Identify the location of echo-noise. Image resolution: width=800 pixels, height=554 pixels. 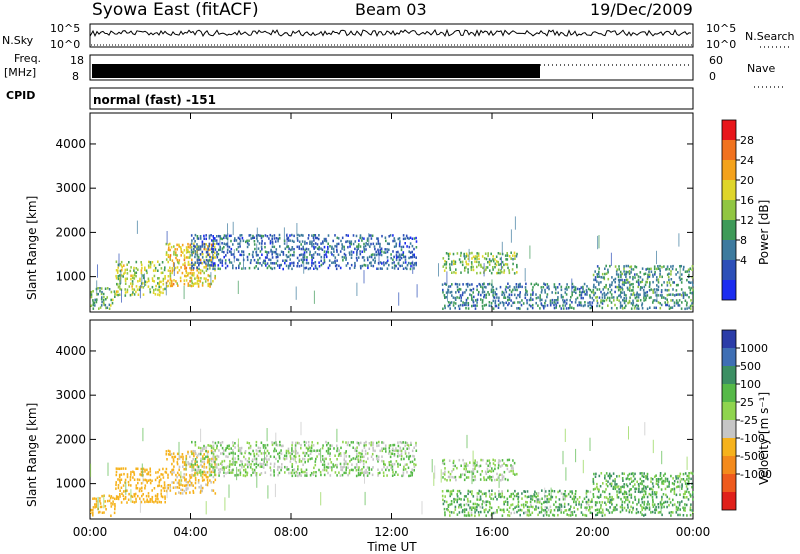
(576, 455).